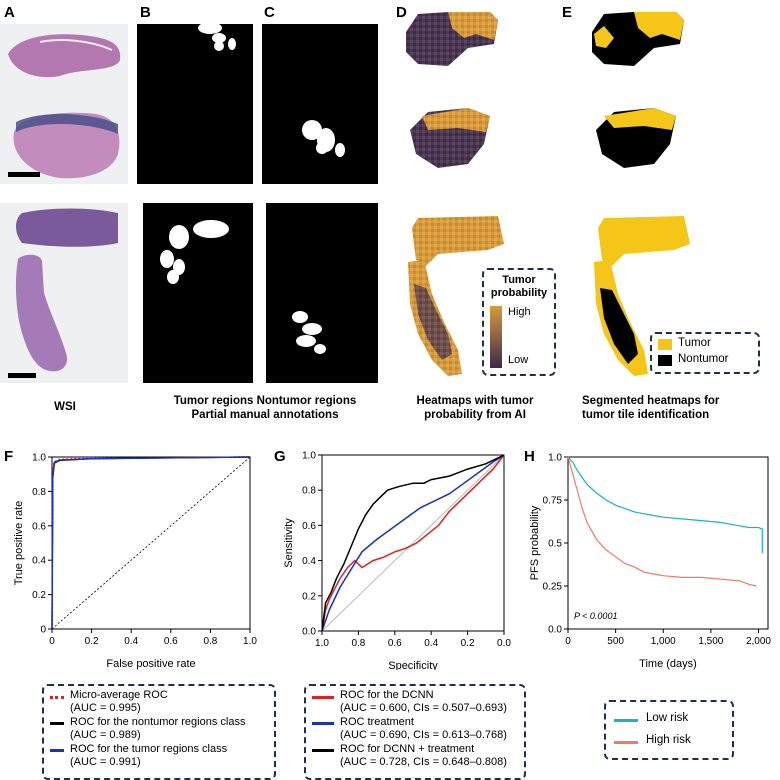  I want to click on legend-g-auc-0: (AUC = 0.600, CIs = 0.507–0.693), so click(423, 708).